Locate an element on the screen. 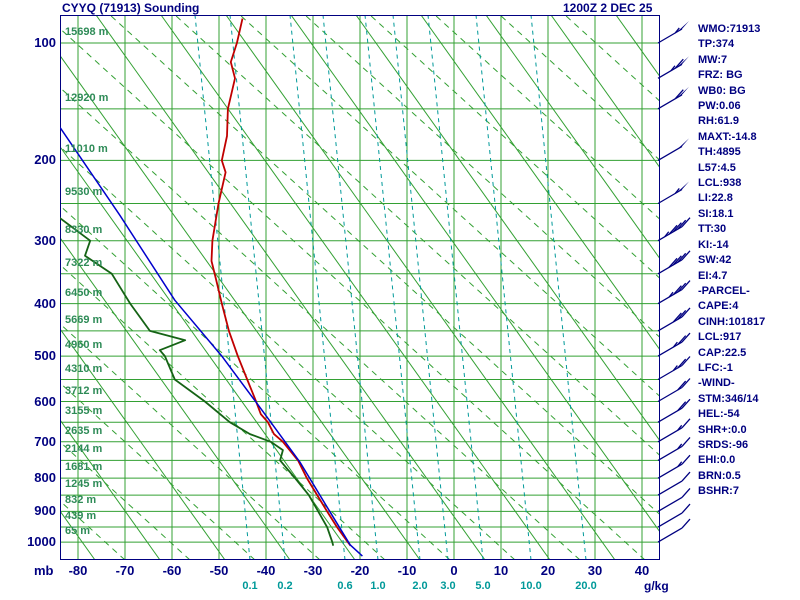 The image size is (800, 600). pressure-label: 700 is located at coordinates (45, 441).